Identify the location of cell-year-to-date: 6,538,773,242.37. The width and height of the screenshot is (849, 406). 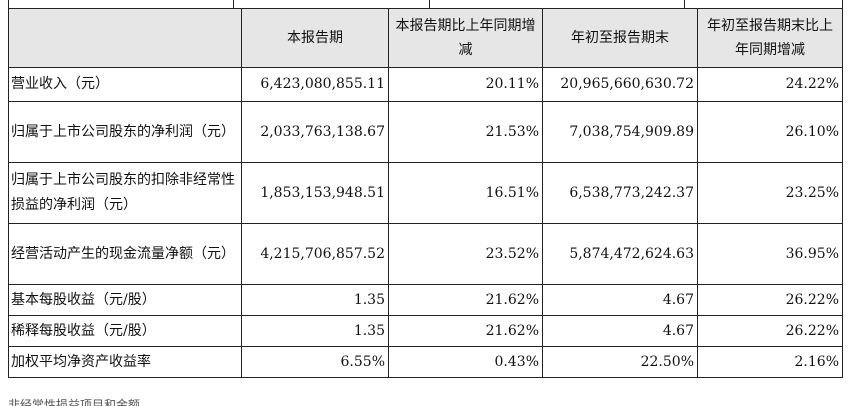
(620, 193).